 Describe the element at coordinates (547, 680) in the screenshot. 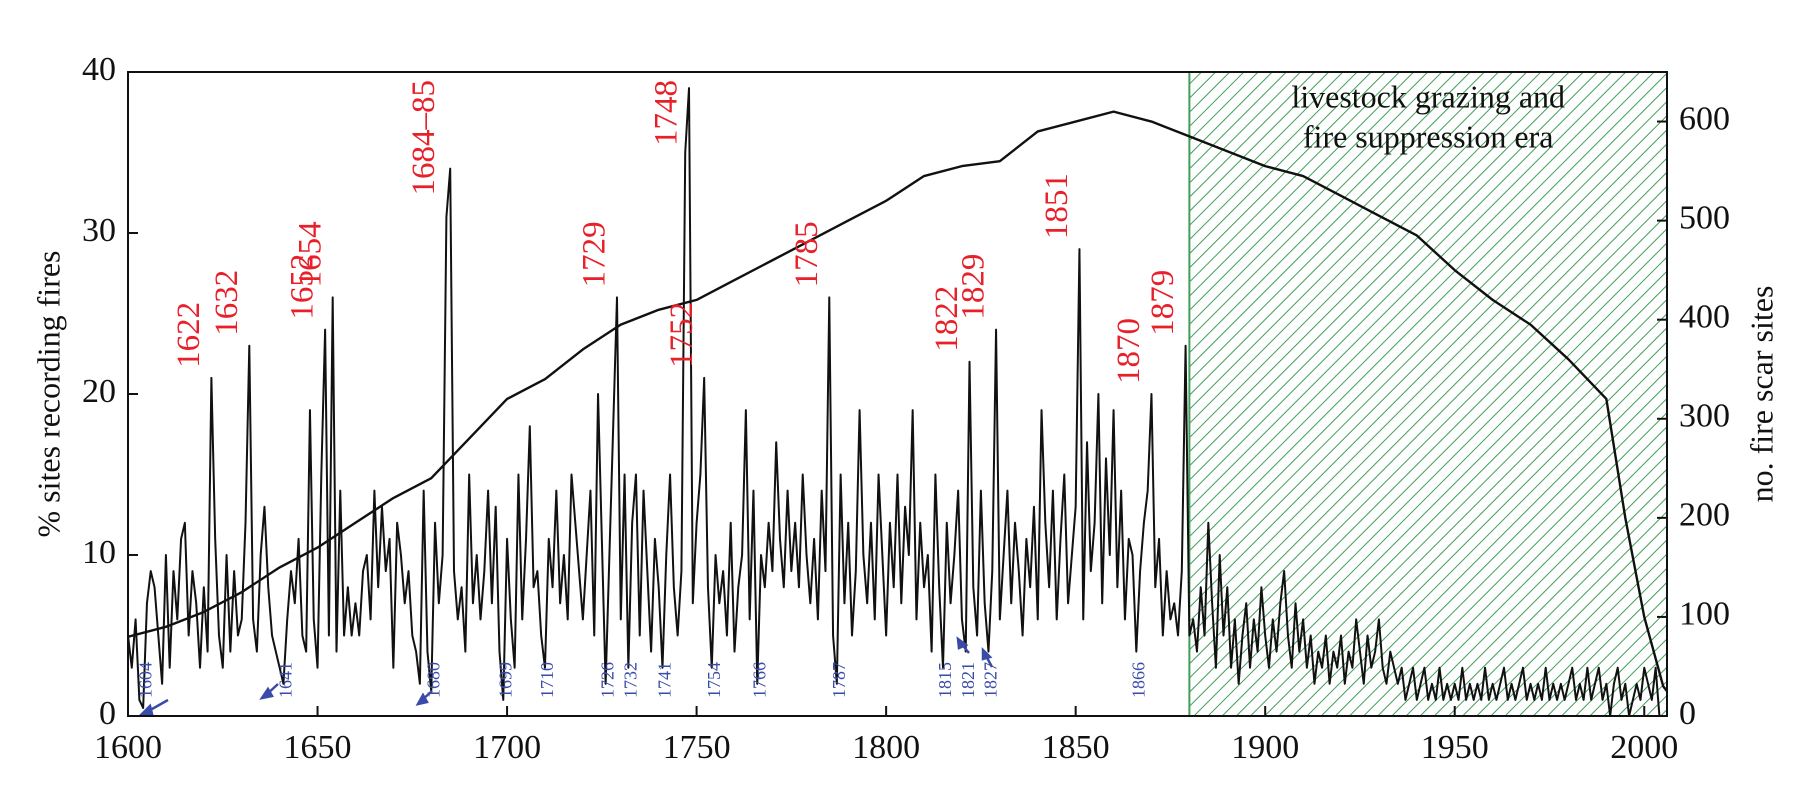

I see `minor-year-label: 1710` at that location.